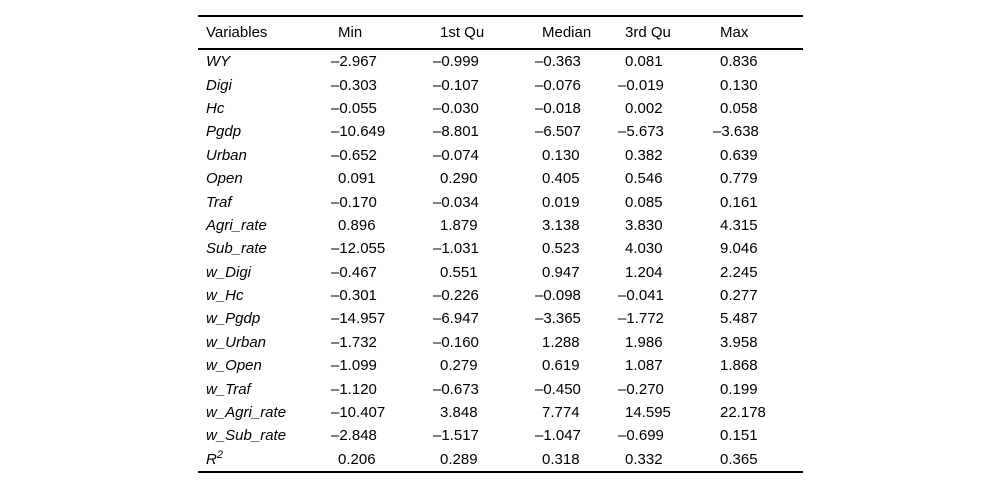  Describe the element at coordinates (561, 459) in the screenshot. I see `stat-value: 0.318` at that location.